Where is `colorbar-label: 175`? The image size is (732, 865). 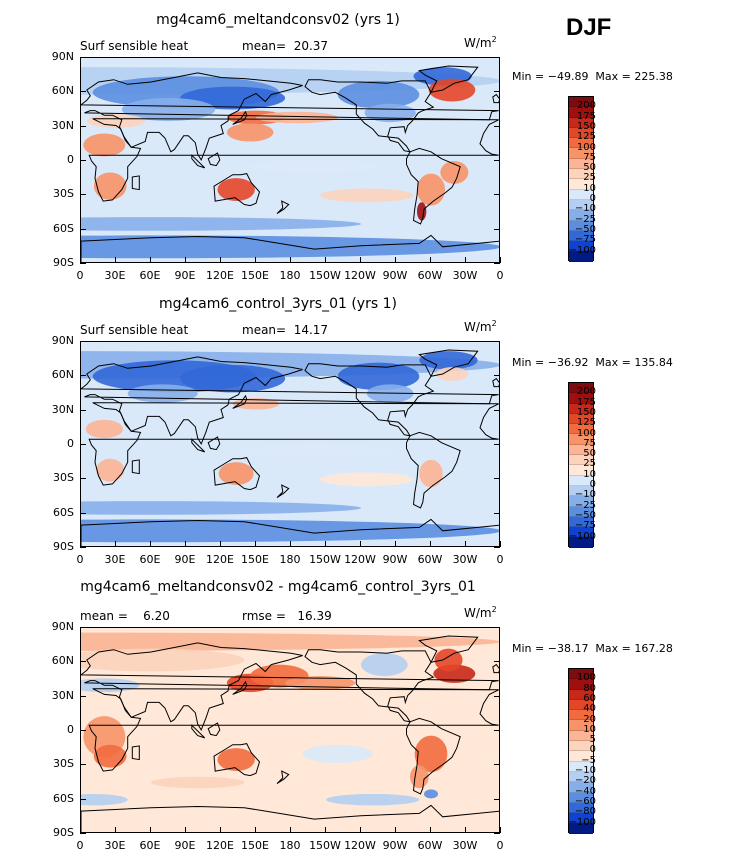 colorbar-label: 175 is located at coordinates (586, 116).